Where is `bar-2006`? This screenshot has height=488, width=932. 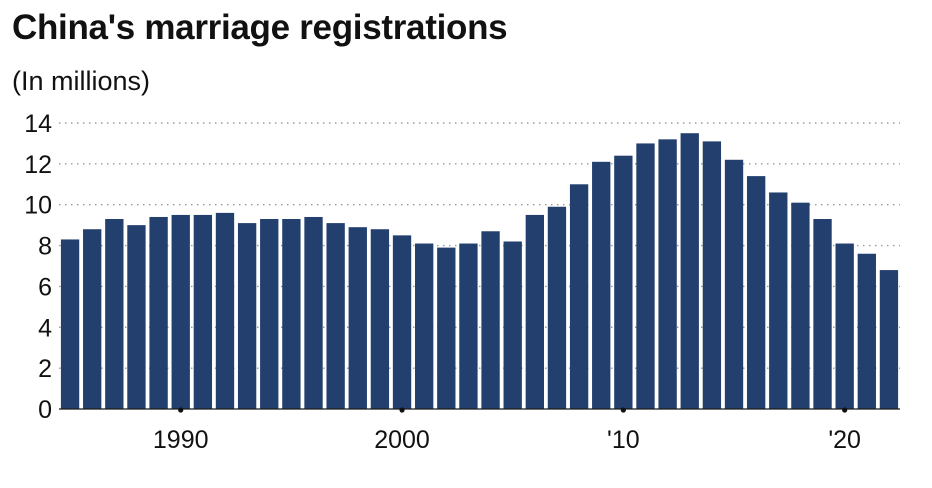 bar-2006 is located at coordinates (534, 311).